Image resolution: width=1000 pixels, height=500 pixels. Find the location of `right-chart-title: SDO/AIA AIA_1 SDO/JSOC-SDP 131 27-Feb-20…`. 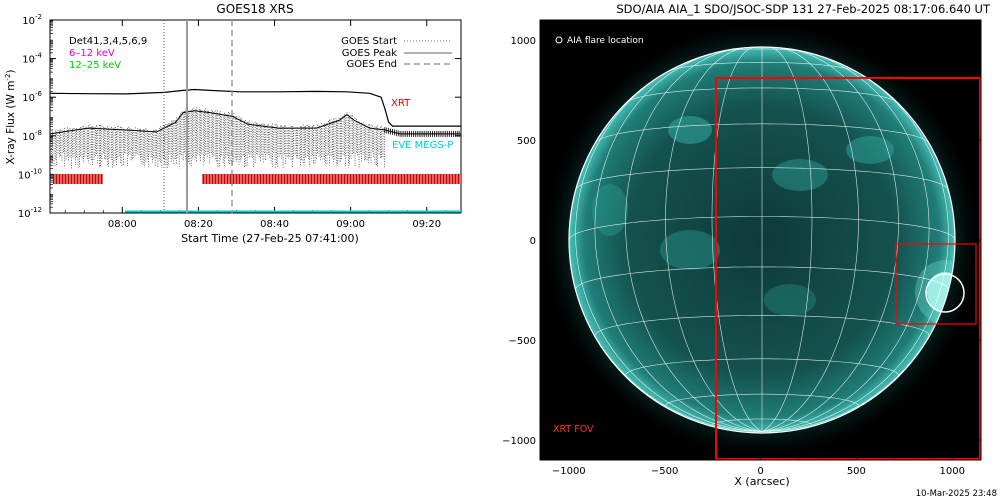

right-chart-title: SDO/AIA AIA_1 SDO/JSOC-SDP 131 27-Feb-20… is located at coordinates (803, 9).